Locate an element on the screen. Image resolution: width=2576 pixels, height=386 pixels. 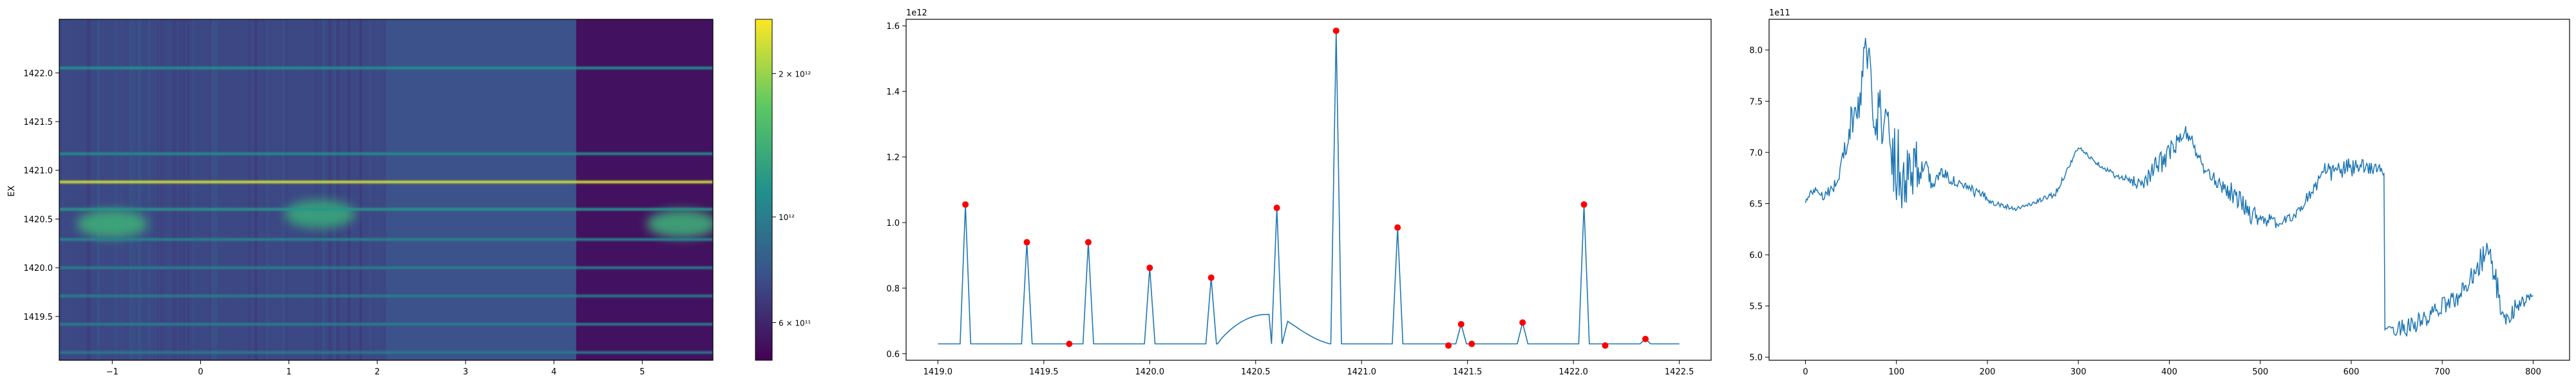
timeseries-x-tick-label: 400 is located at coordinates (2169, 372).